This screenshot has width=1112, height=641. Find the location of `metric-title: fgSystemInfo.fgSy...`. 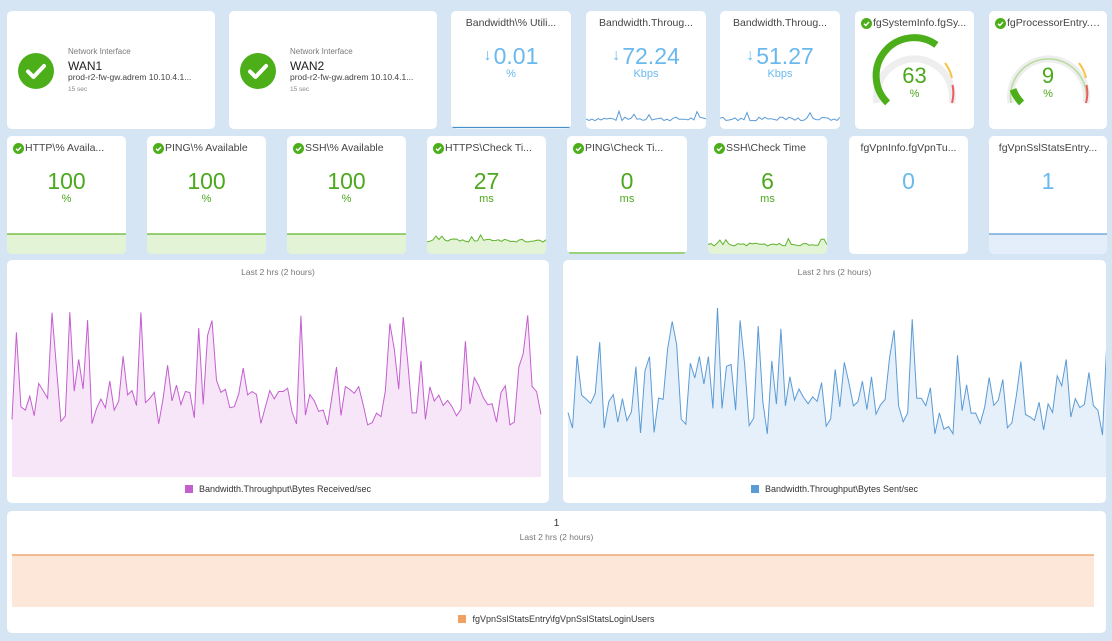

metric-title: fgSystemInfo.fgSy... is located at coordinates (920, 23).